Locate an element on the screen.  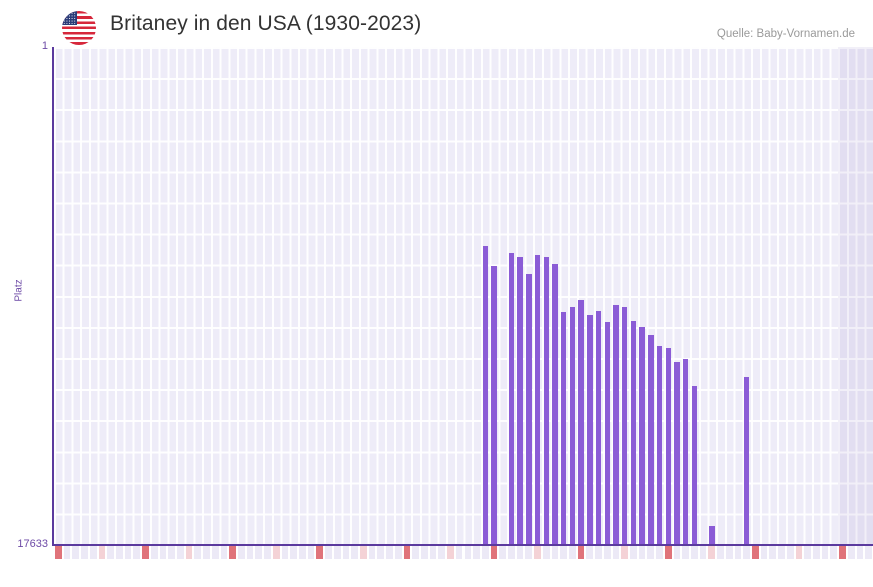
source-attribution: Quelle: Baby-Vornamen.de is located at coordinates (785, 34).